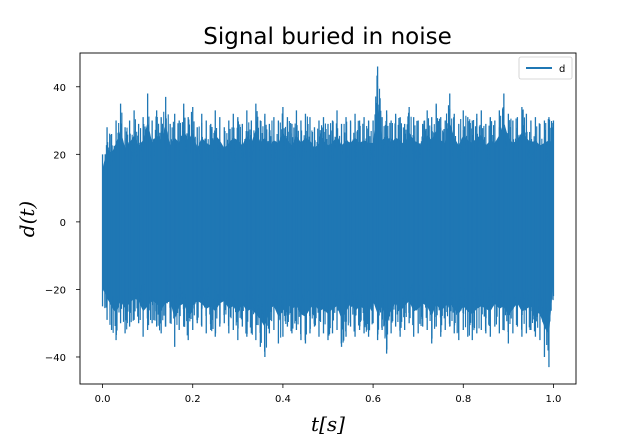 The image size is (640, 444). What do you see at coordinates (327, 37) in the screenshot?
I see `chart-title: Signal buried in noise` at bounding box center [327, 37].